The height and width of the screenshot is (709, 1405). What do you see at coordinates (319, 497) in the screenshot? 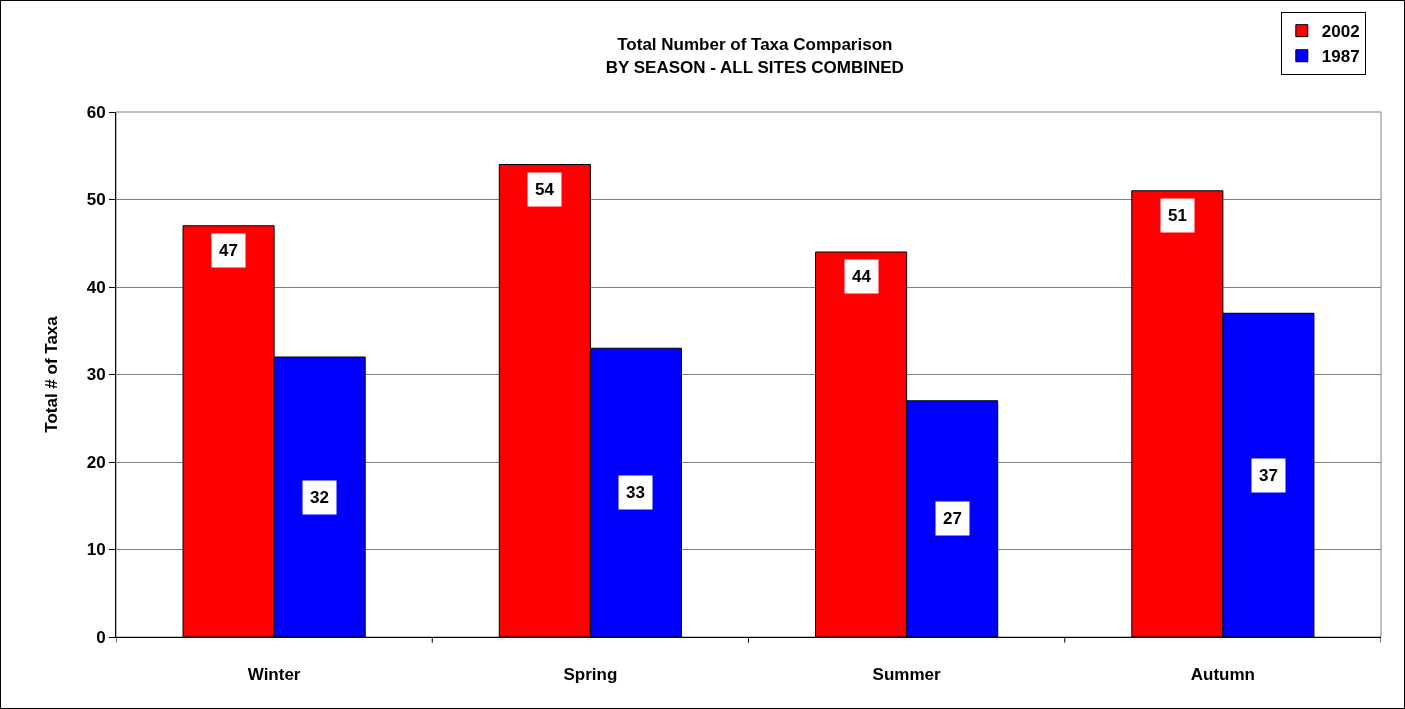
I see `data-label: 32` at bounding box center [319, 497].